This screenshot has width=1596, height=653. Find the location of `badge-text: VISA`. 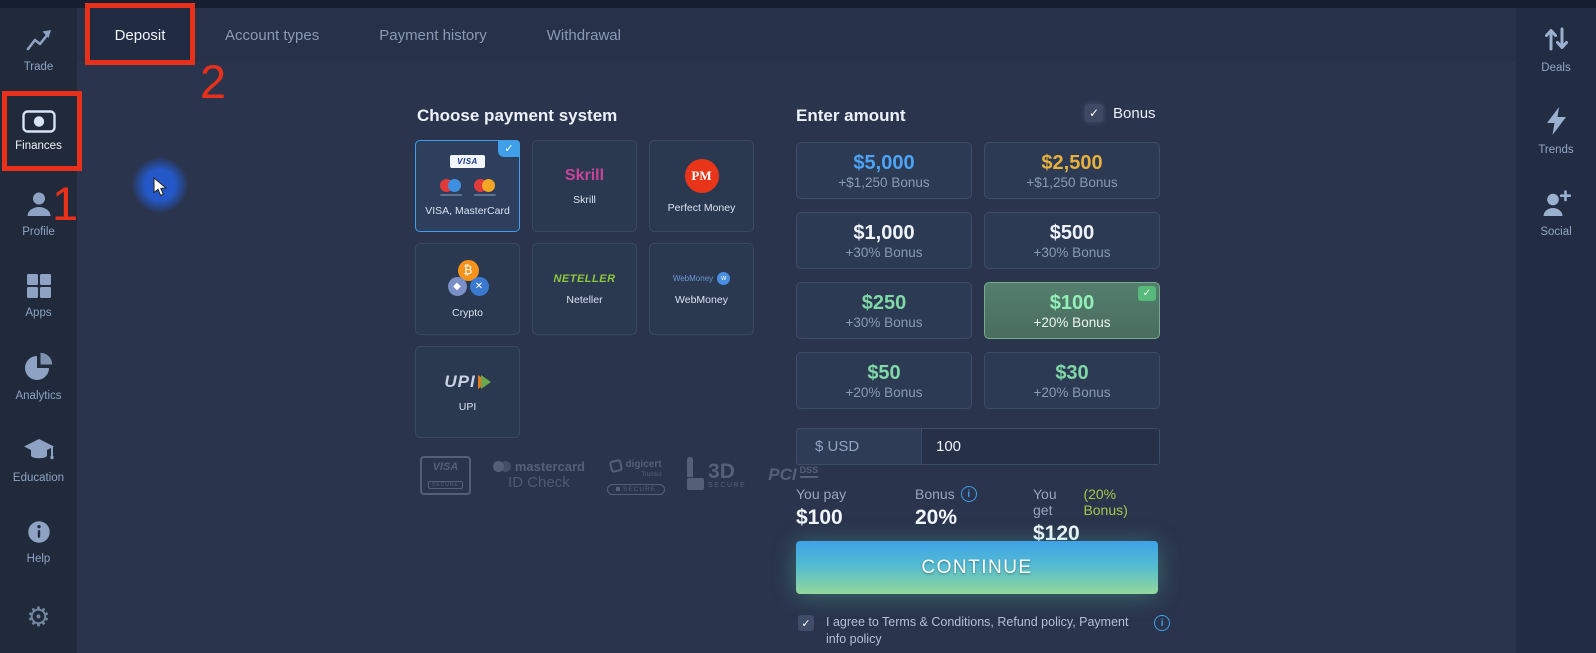

badge-text: VISA is located at coordinates (445, 466).